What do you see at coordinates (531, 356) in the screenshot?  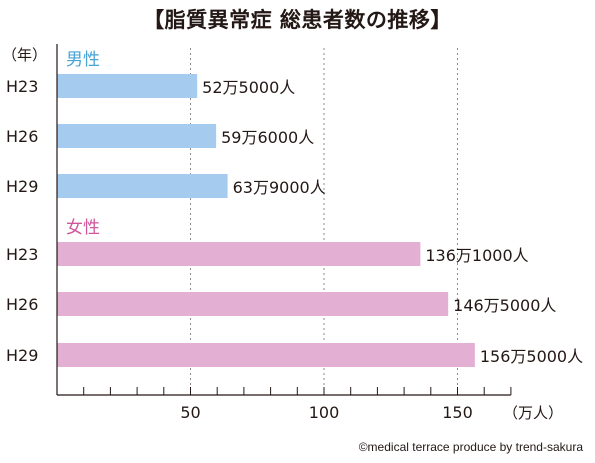 I see `data-label: 156万5000人` at bounding box center [531, 356].